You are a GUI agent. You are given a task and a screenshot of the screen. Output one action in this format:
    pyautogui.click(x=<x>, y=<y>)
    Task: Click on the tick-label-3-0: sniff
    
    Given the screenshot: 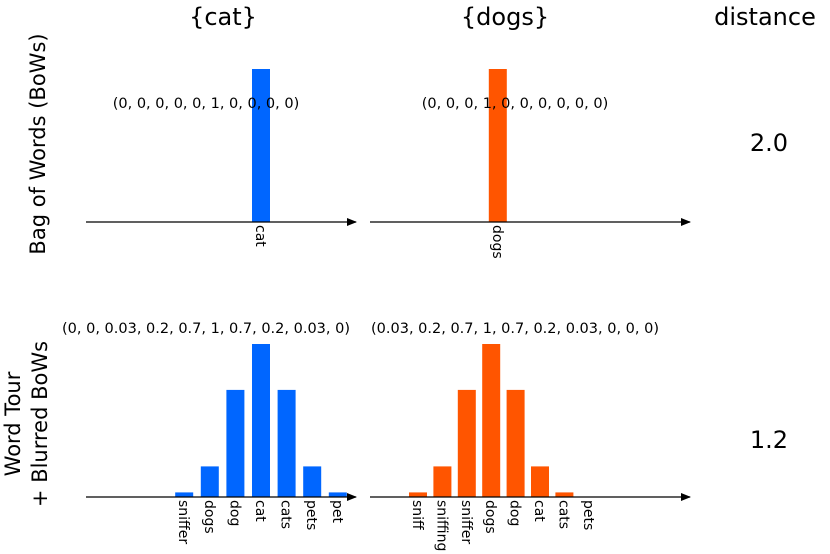 What is the action you would take?
    pyautogui.click(x=417, y=515)
    